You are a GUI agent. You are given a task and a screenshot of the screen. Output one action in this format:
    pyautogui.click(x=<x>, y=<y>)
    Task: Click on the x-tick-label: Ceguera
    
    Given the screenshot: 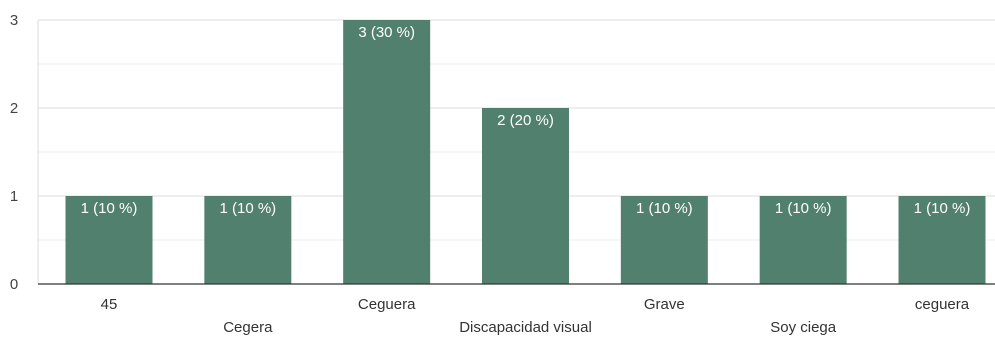 What is the action you would take?
    pyautogui.click(x=387, y=304)
    